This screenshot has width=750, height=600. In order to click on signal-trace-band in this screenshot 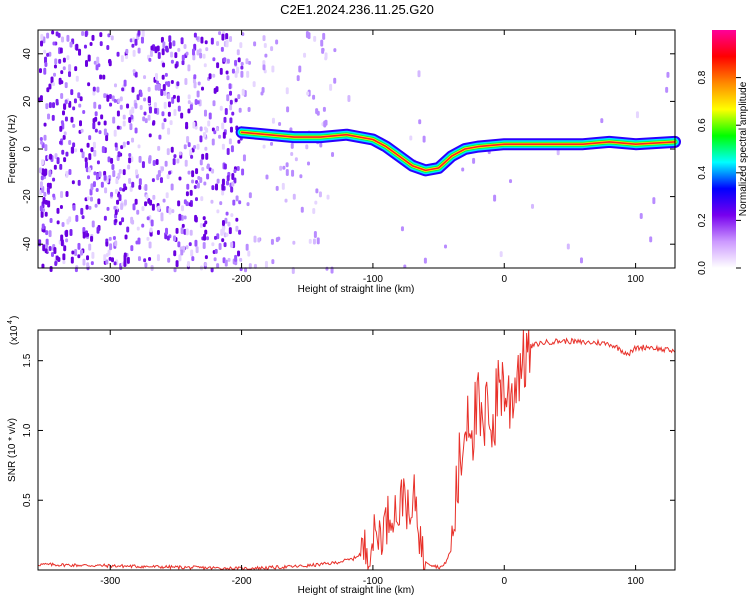, I will do `click(458, 151)`.